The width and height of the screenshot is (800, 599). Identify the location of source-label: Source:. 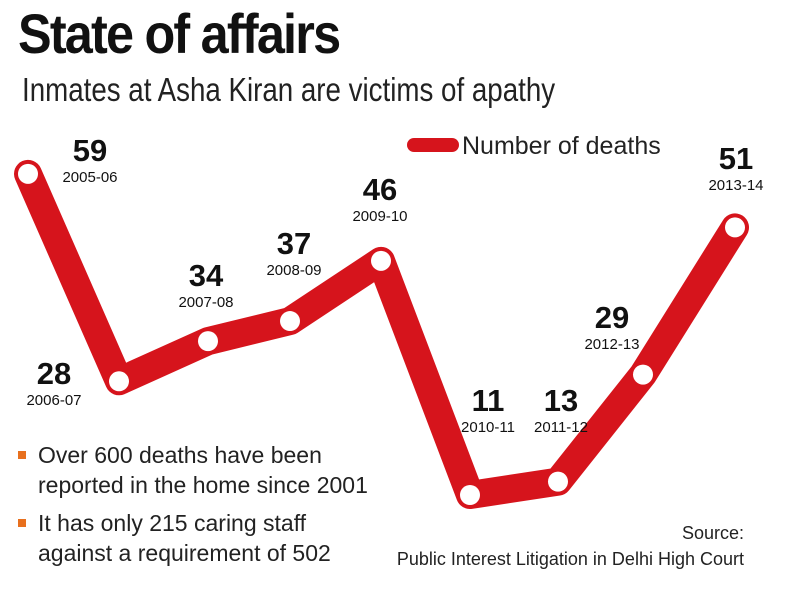
(712, 533).